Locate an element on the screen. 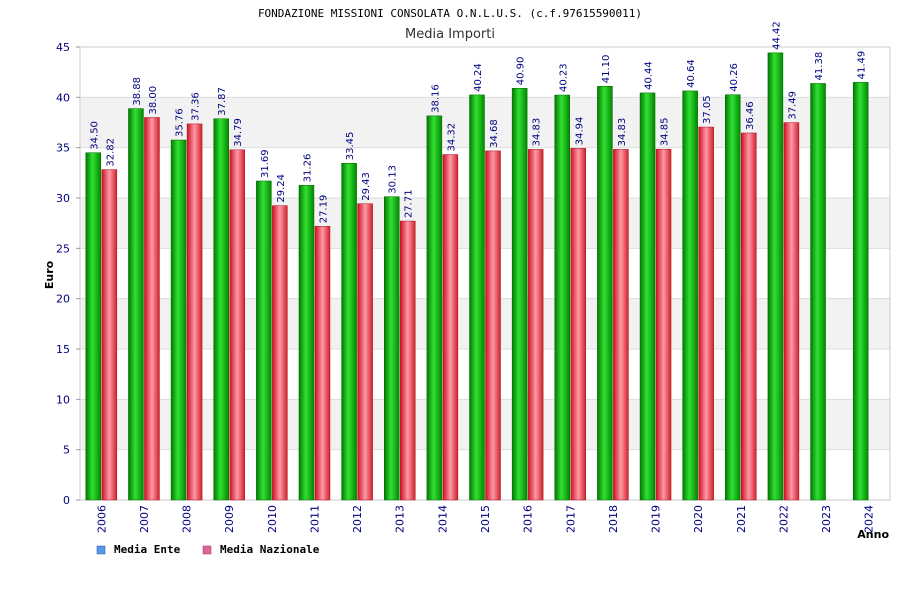 The width and height of the screenshot is (900, 600). data-label-media-nazionale: 34.85 is located at coordinates (665, 132).